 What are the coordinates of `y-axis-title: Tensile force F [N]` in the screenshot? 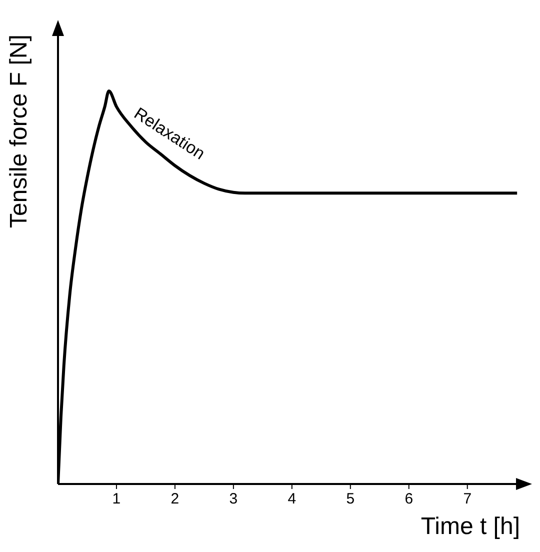 It's located at (19, 131).